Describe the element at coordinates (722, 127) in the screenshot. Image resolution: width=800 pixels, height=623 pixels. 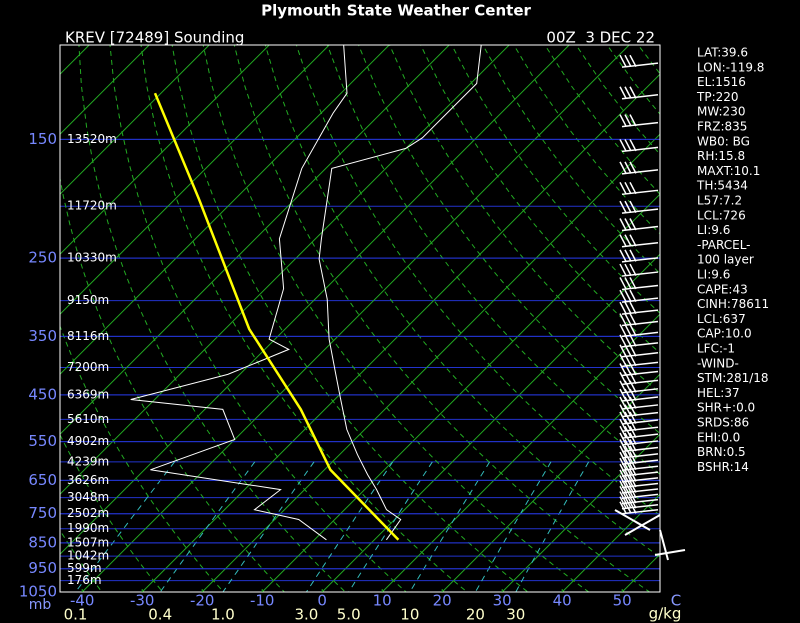
I see `info-line: FRZ:835` at that location.